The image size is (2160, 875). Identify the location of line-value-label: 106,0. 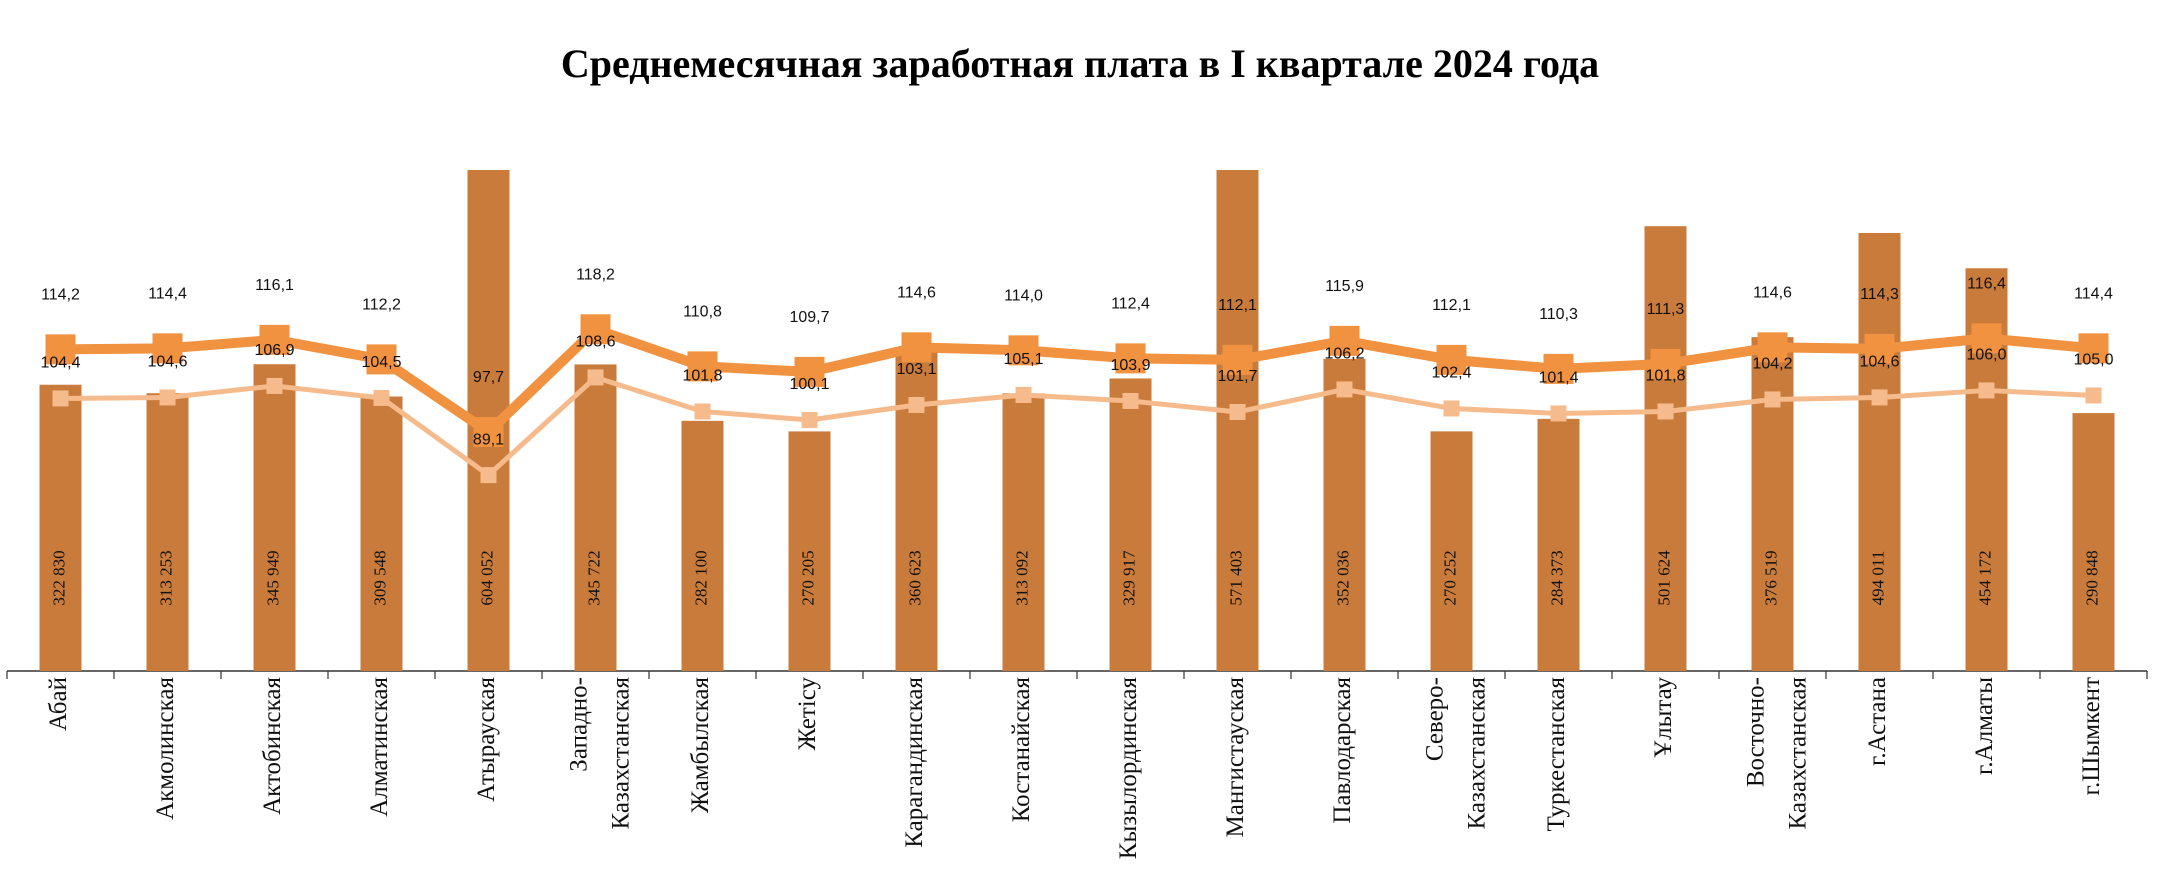
(1986, 355).